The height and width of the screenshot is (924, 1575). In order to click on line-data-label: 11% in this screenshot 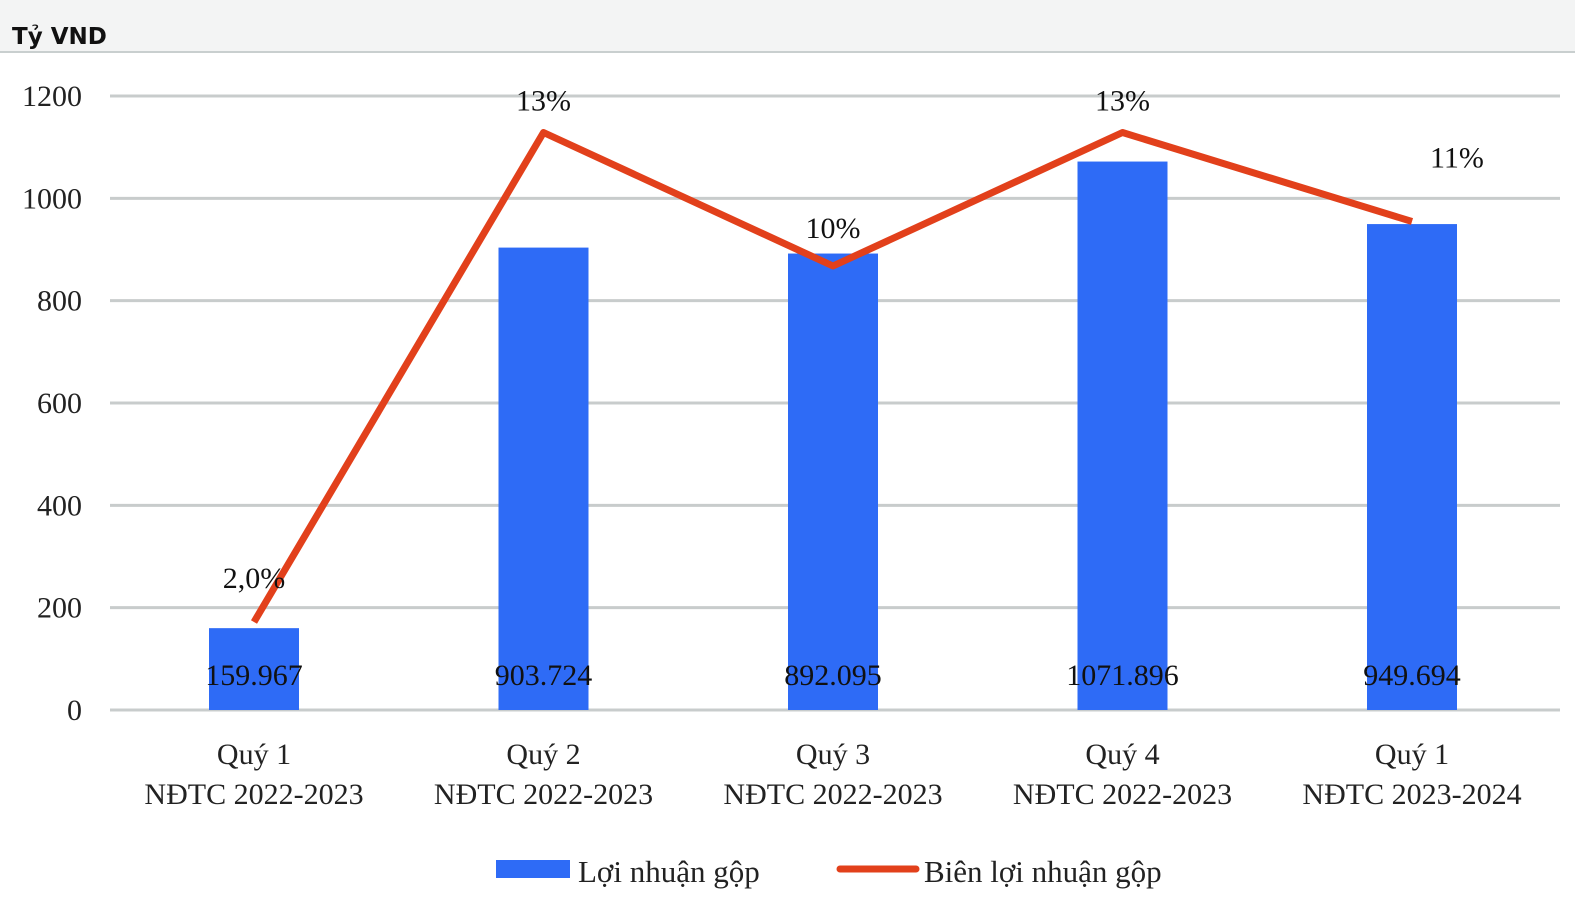, I will do `click(1457, 158)`.